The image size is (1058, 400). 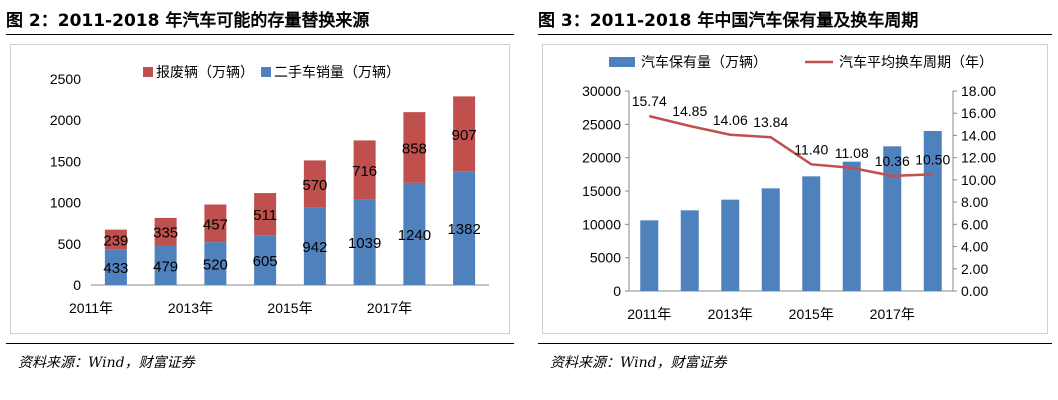 I want to click on legend-label: 汽车保有量（万辆）, so click(x=704, y=62).